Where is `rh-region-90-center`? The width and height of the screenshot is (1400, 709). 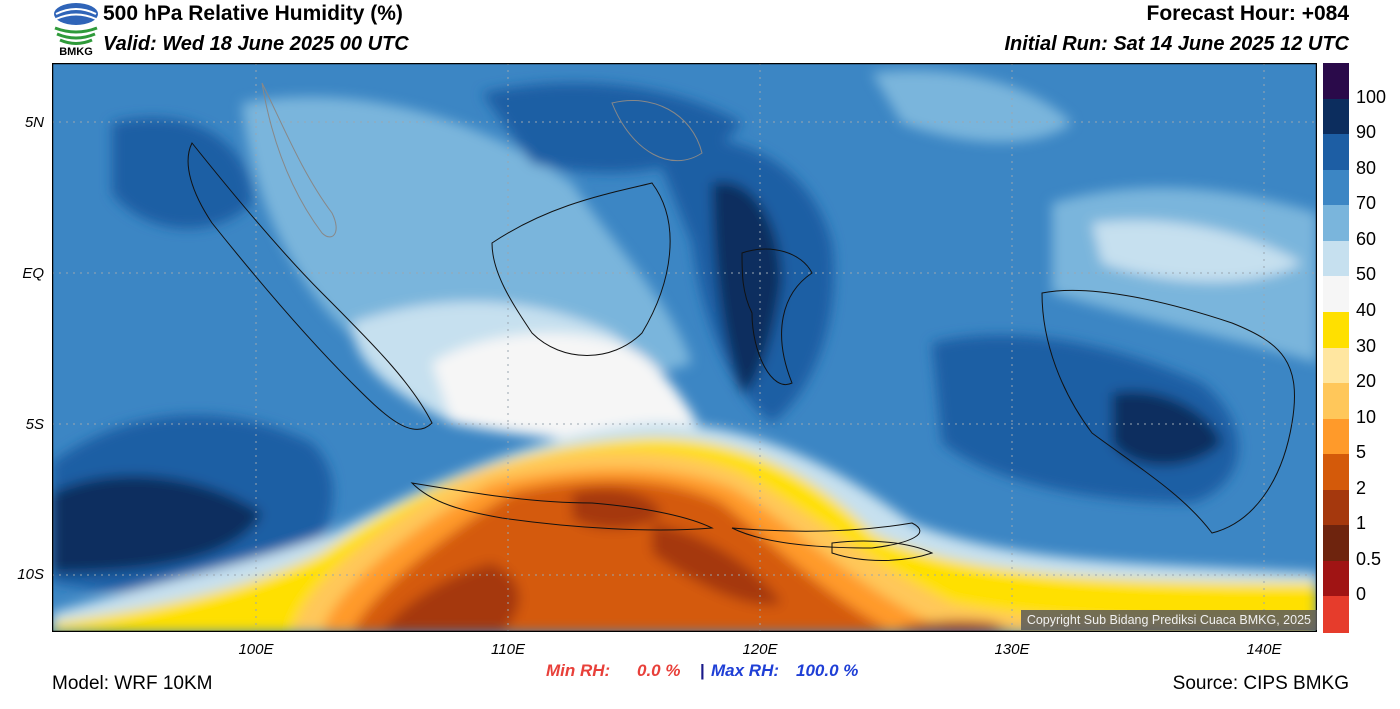 rh-region-90-center is located at coordinates (747, 287).